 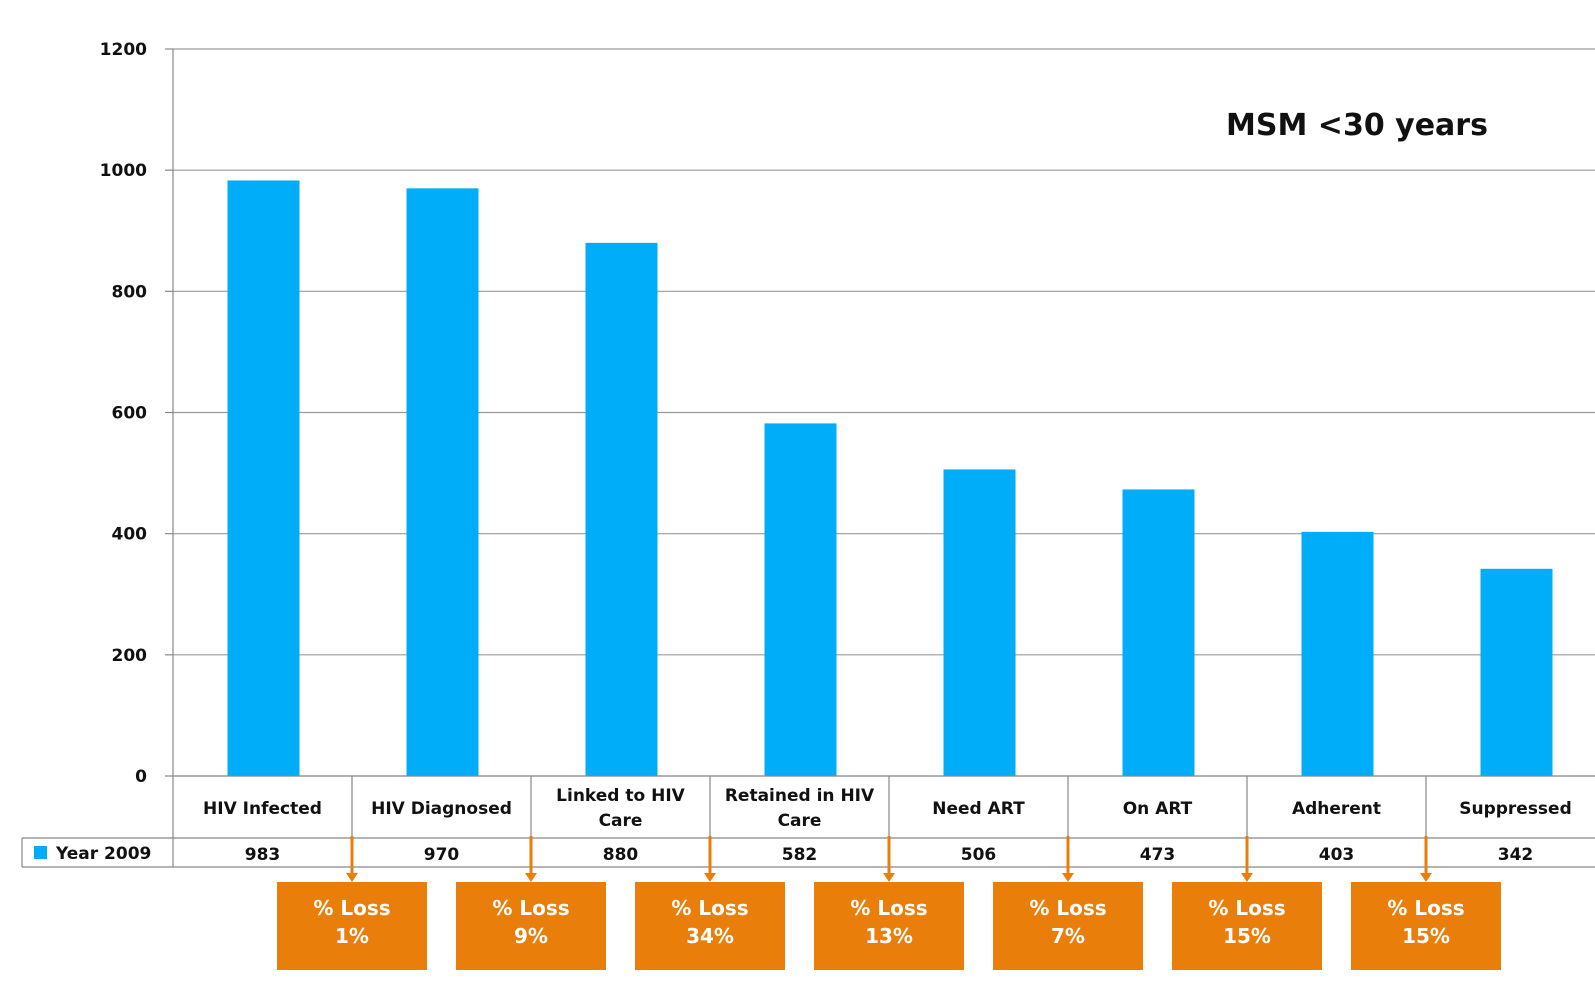 What do you see at coordinates (889, 936) in the screenshot?
I see `loss-box-value: 13%` at bounding box center [889, 936].